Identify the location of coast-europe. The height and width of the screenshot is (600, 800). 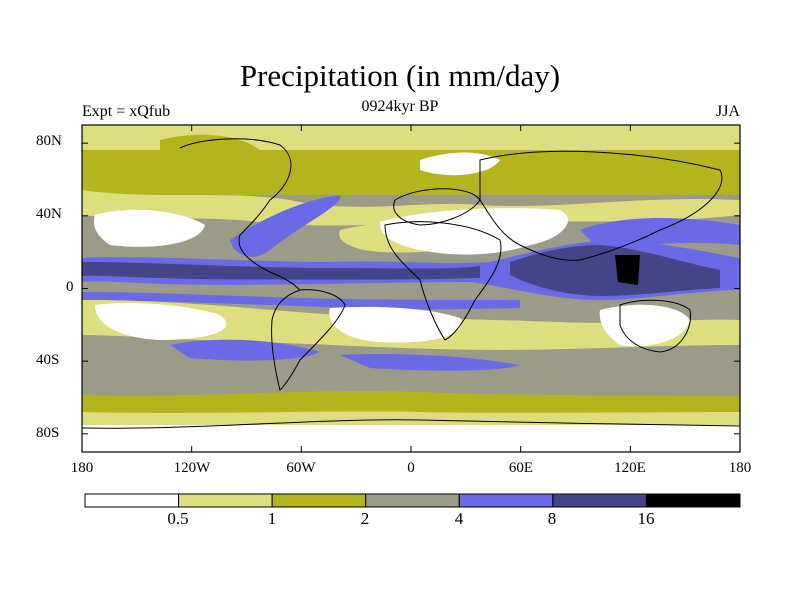
(437, 207).